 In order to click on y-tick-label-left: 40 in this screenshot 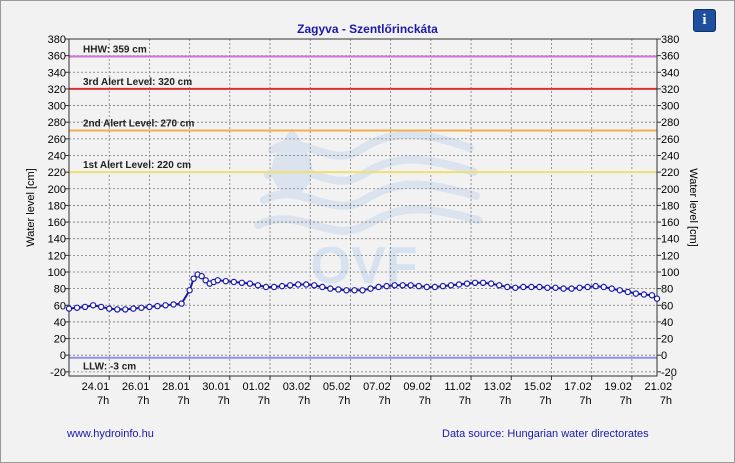, I will do `click(60, 323)`.